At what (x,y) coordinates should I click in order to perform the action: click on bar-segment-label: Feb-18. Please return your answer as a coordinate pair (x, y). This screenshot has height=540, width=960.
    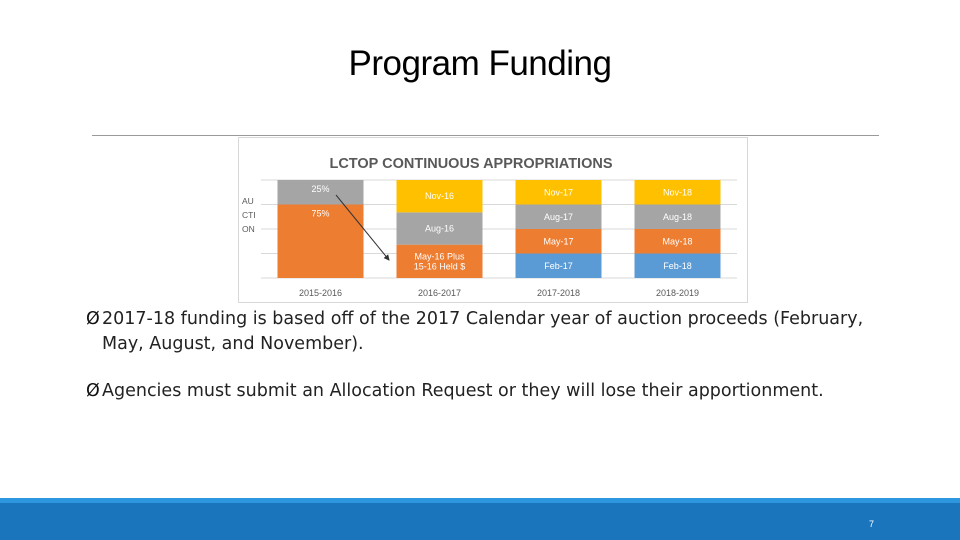
    Looking at the image, I should click on (677, 266).